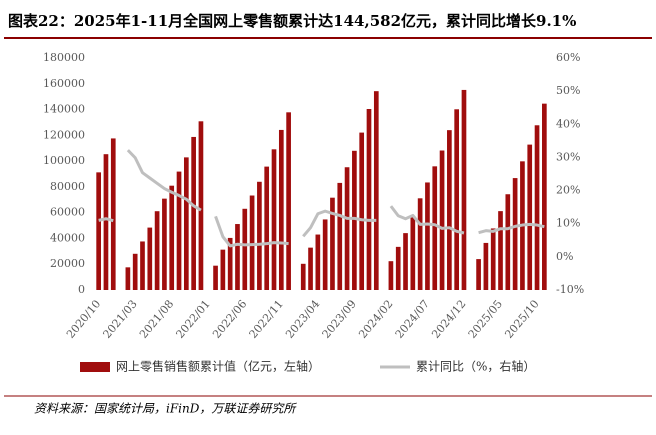  What do you see at coordinates (67, 186) in the screenshot?
I see `y-tick-label: 80000` at bounding box center [67, 186].